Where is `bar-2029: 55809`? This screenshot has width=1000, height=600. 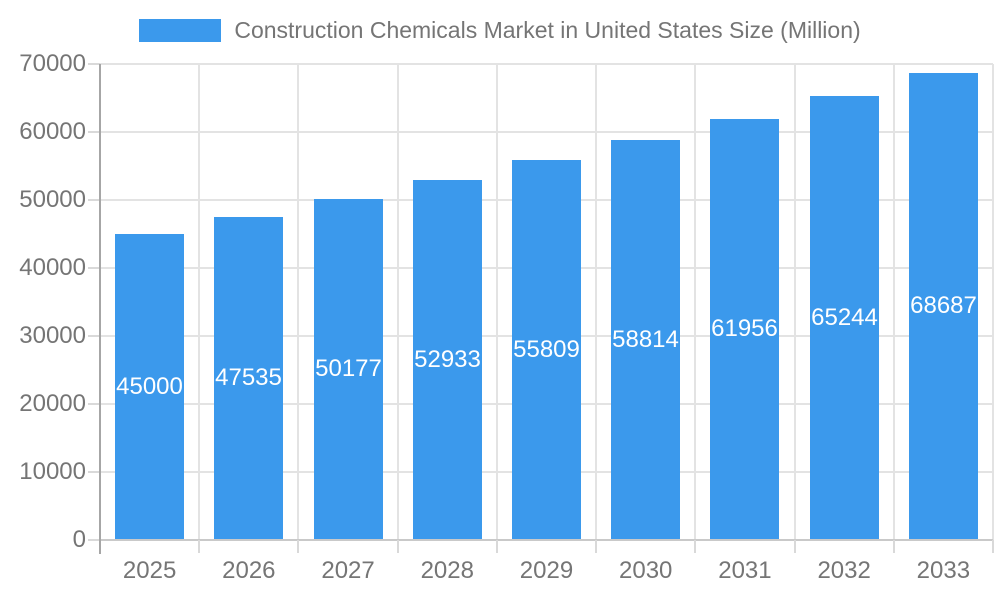
bar-2029: 55809 is located at coordinates (546, 350).